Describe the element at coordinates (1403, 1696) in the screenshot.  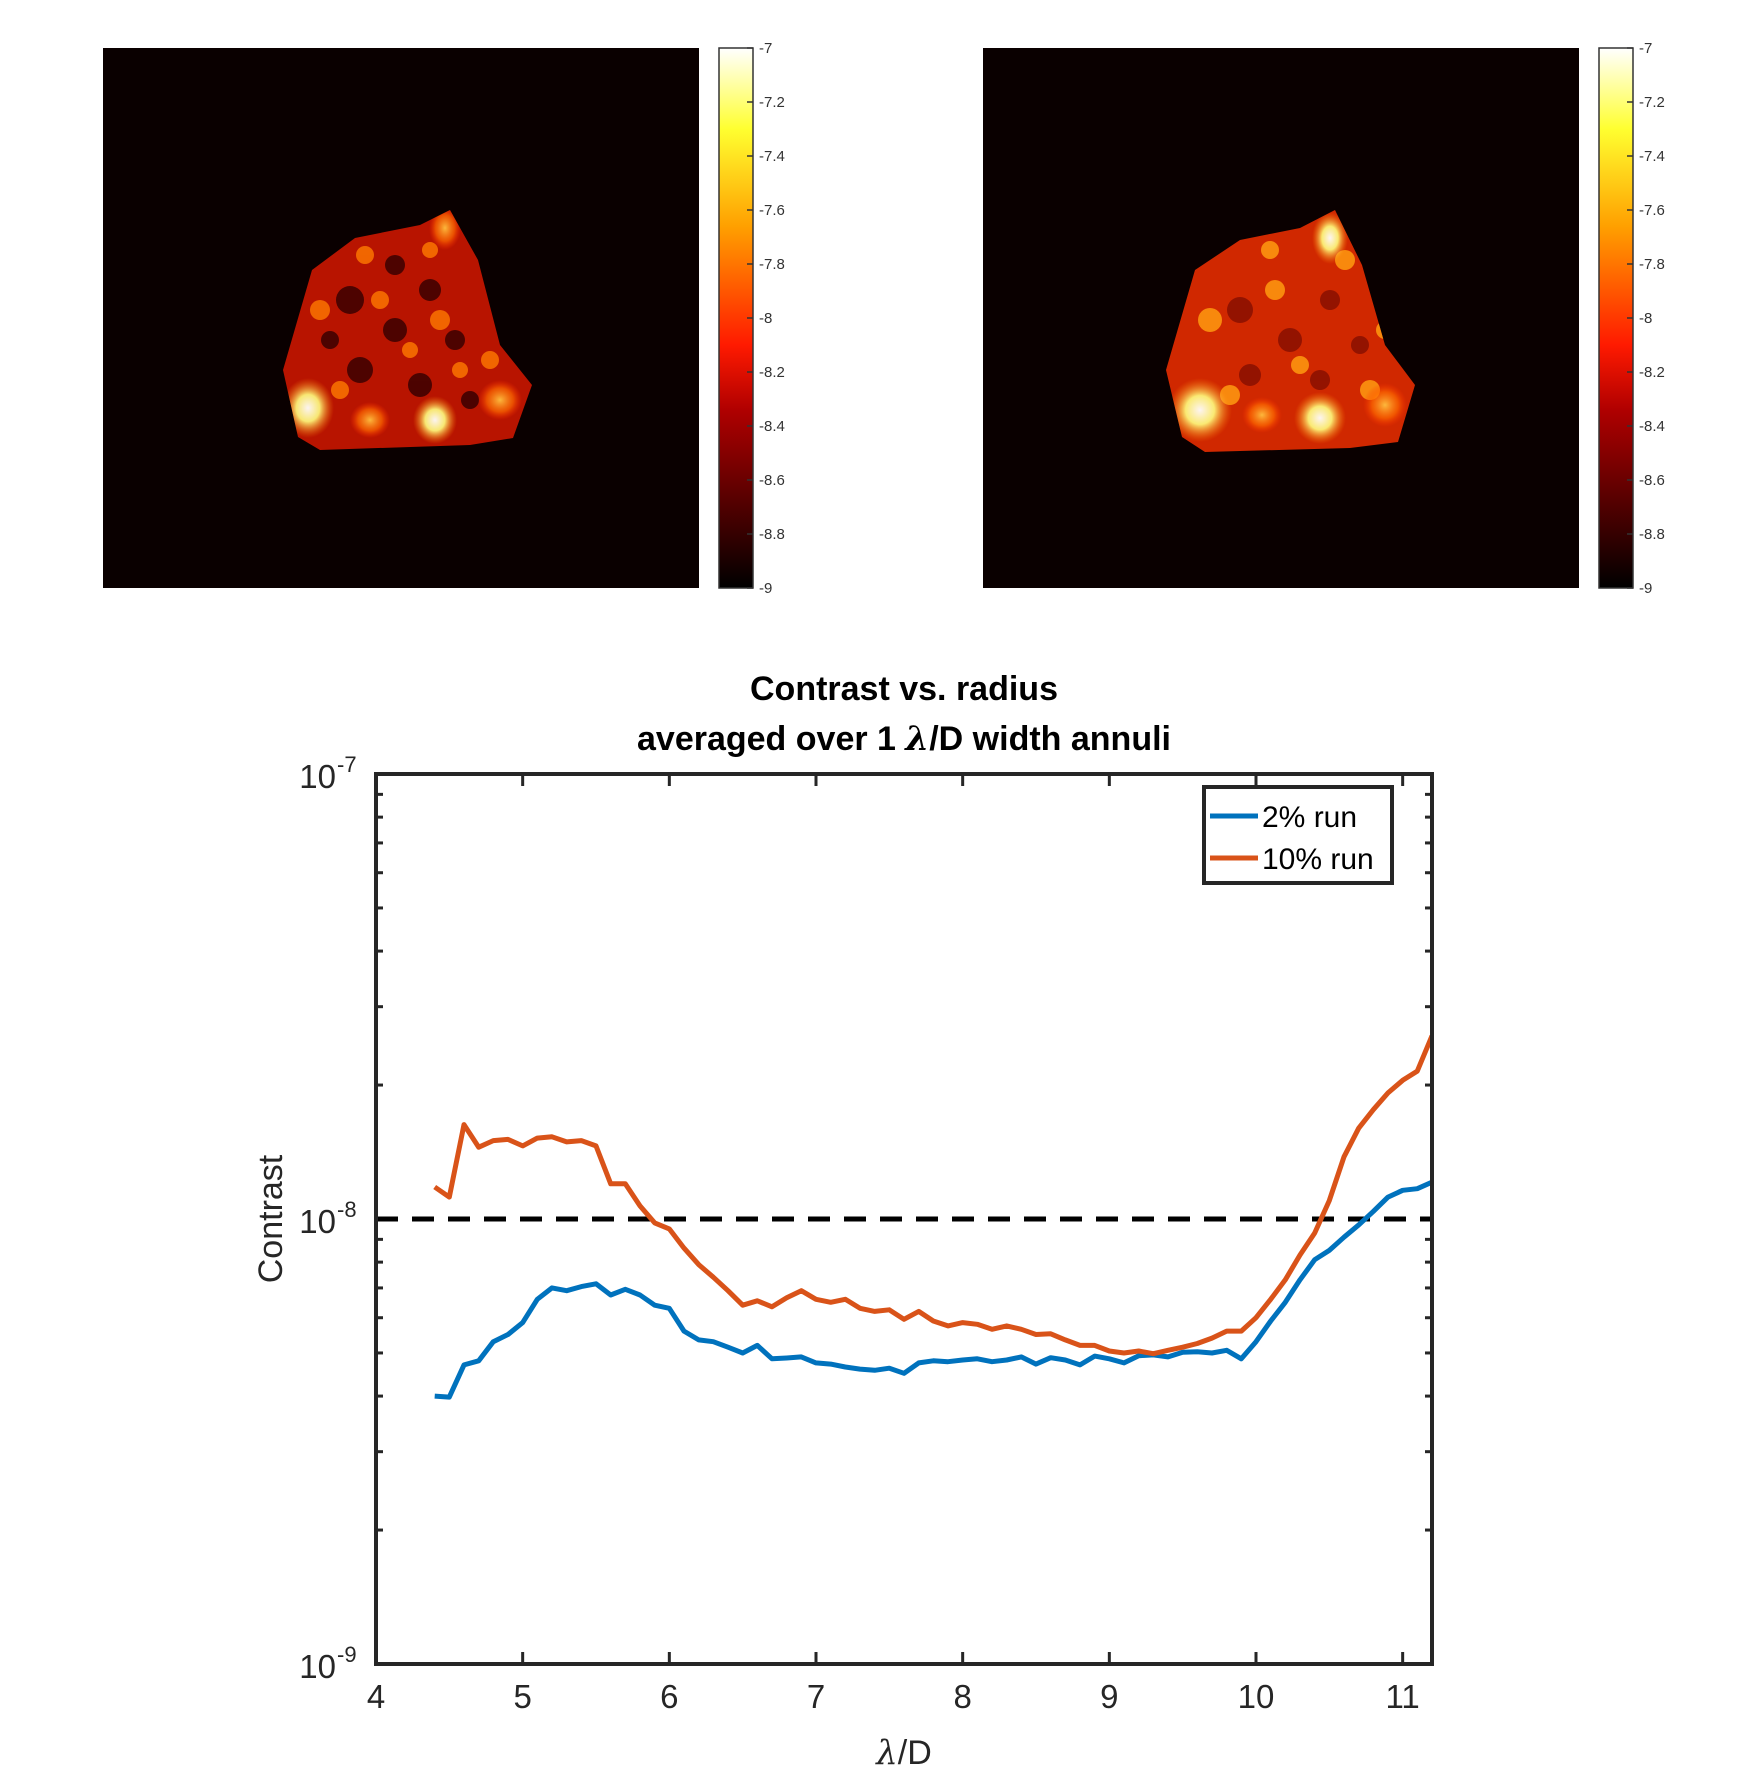
I see `x-tick-label: 11` at that location.